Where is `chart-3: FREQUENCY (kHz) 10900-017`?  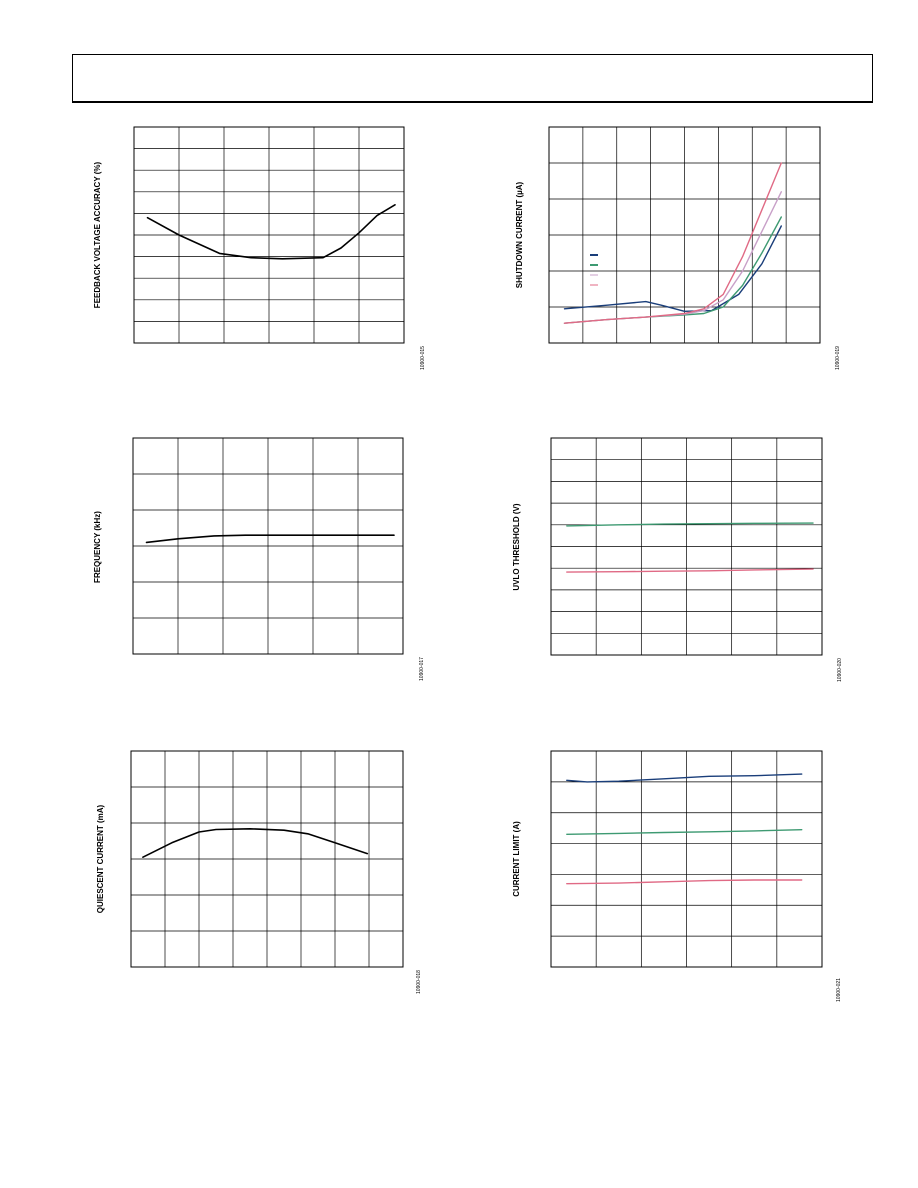
chart-3: FREQUENCY (kHz) 10900-017 is located at coordinates (259, 559).